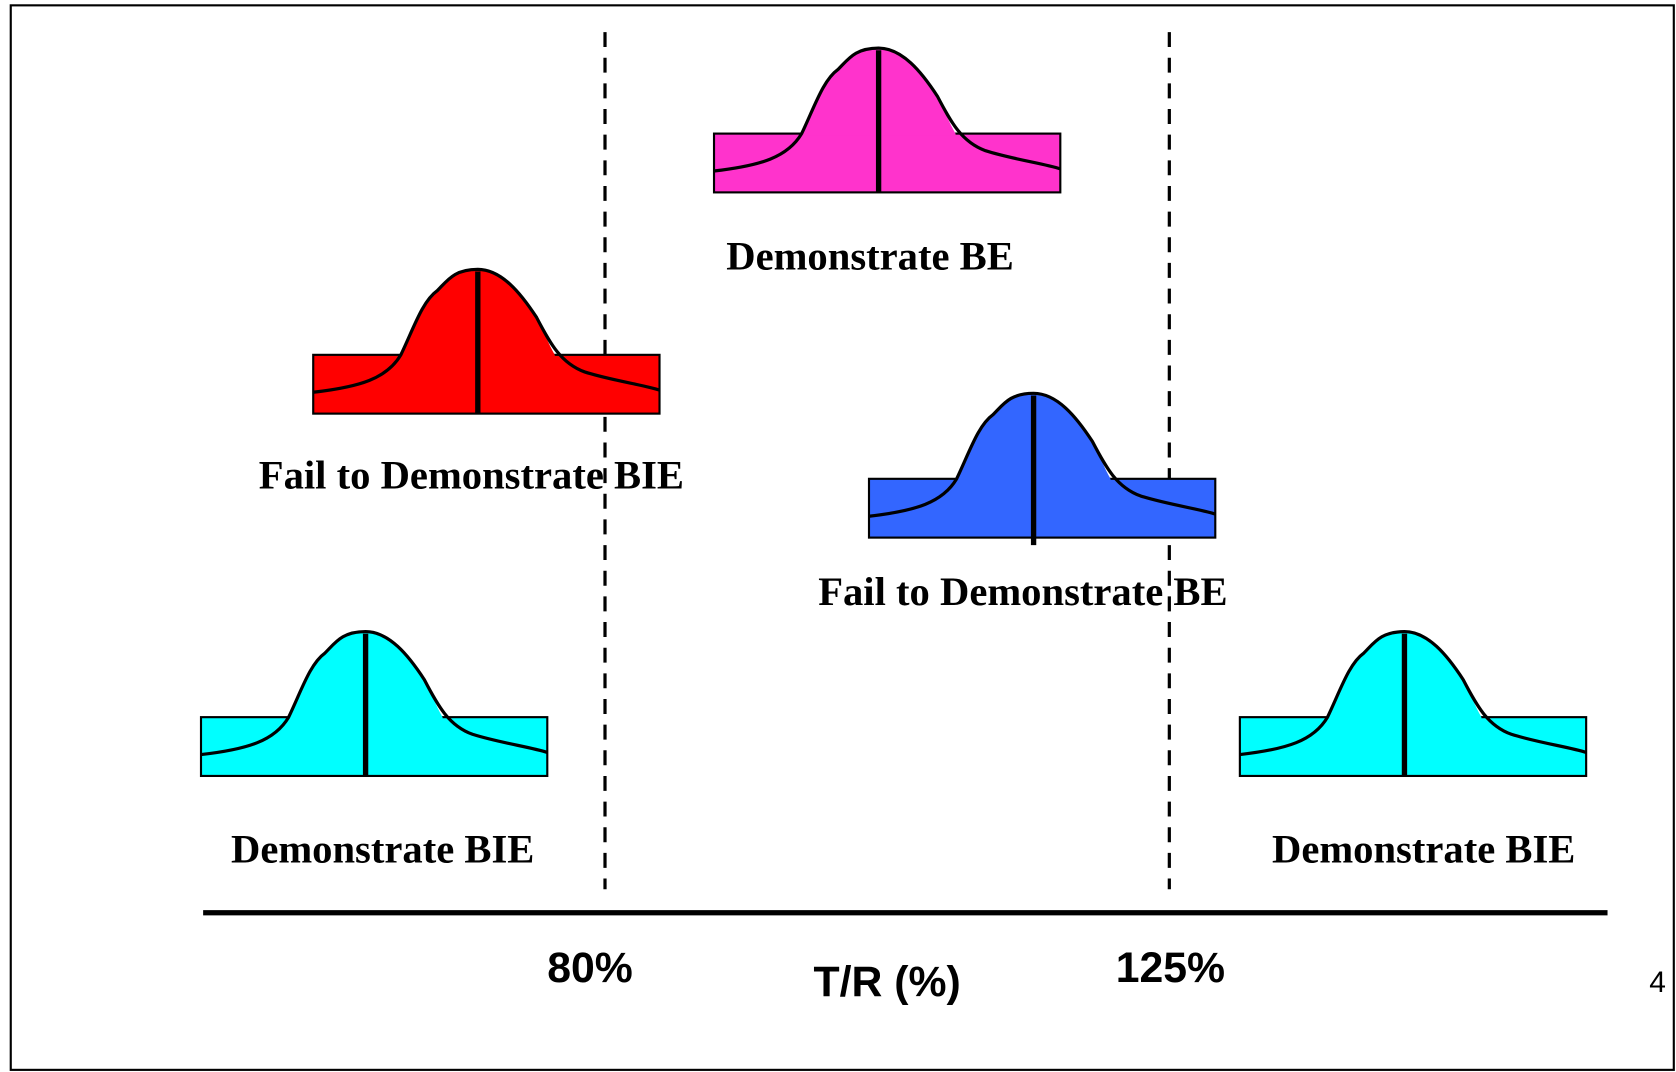  What do you see at coordinates (870, 255) in the screenshot?
I see `distribution-label: Demonstrate BE` at bounding box center [870, 255].